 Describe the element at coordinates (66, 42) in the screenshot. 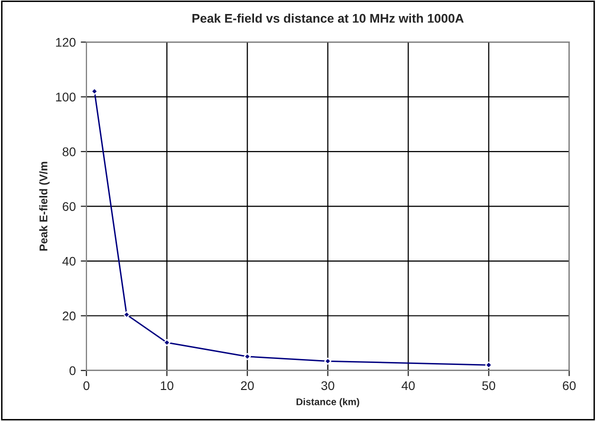

I see `y-tick-label: 120` at that location.